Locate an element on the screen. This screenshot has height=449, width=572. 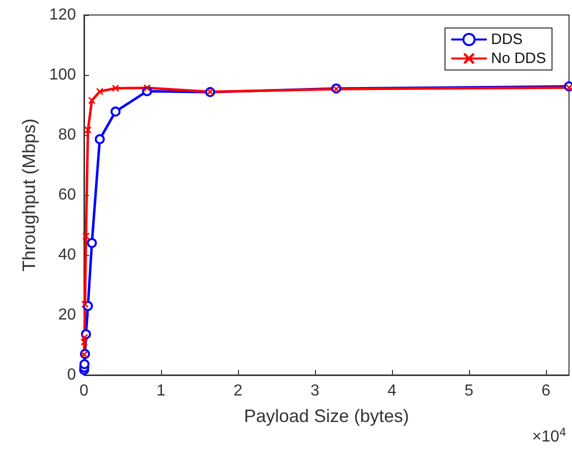
legend-label: No DDS is located at coordinates (518, 58).